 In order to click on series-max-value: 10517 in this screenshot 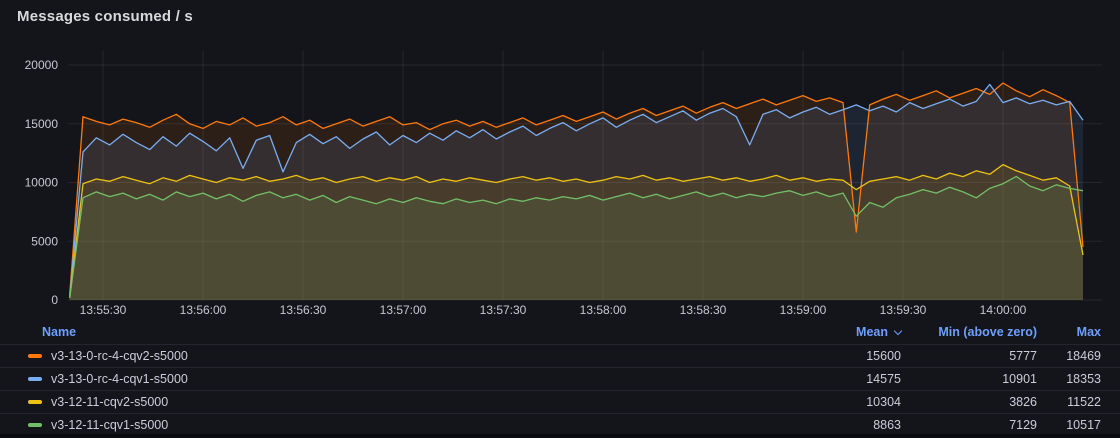, I will do `click(1083, 425)`.